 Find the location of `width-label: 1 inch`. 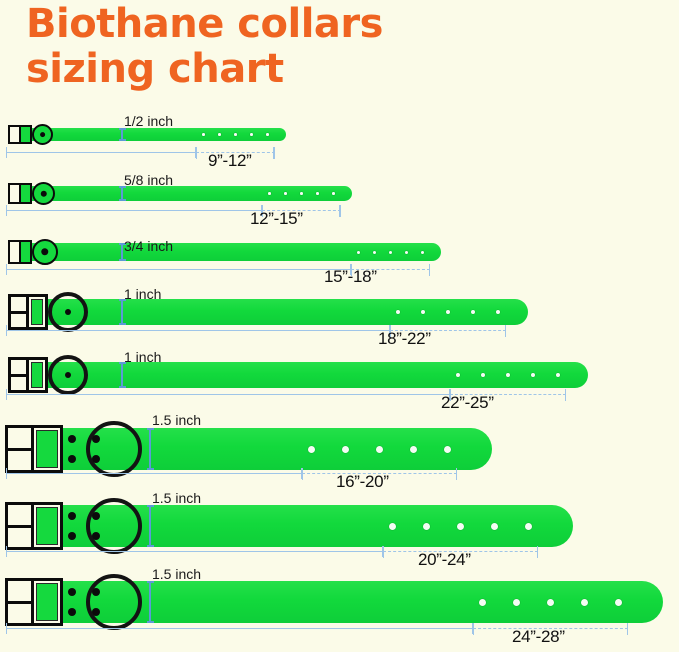

width-label: 1 inch is located at coordinates (143, 357).